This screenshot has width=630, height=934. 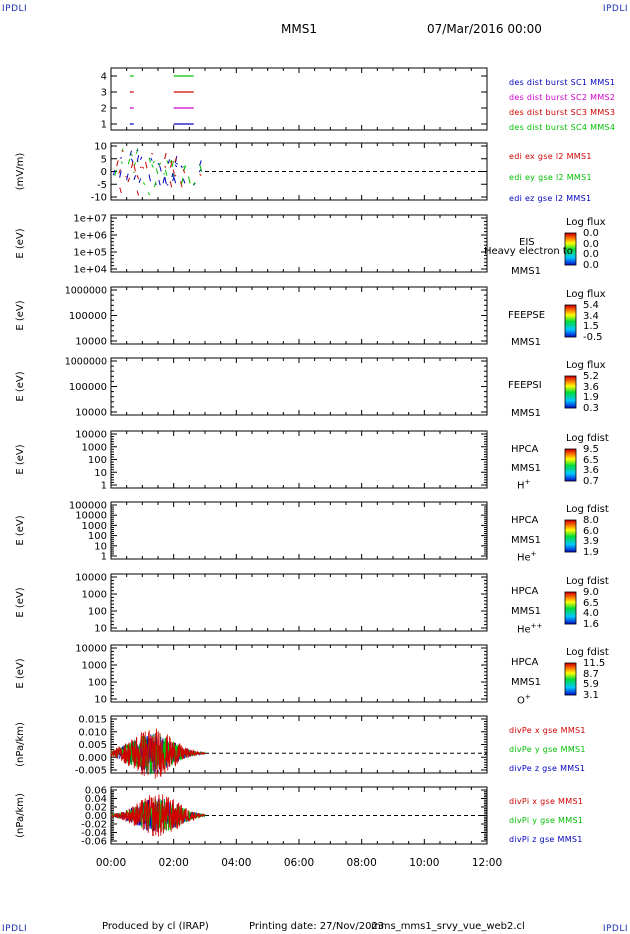 What do you see at coordinates (591, 552) in the screenshot?
I see `colorbar-tick-label: 1.9` at bounding box center [591, 552].